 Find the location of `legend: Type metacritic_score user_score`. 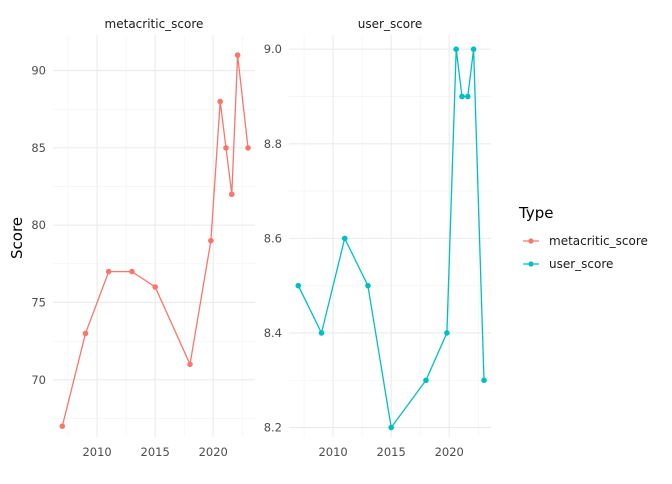

legend: Type metacritic_score user_score is located at coordinates (583, 237).